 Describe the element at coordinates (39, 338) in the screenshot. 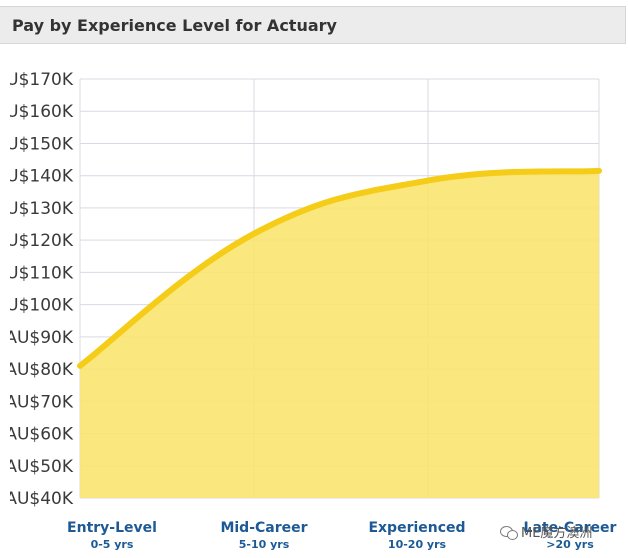

I see `y-tick-label-5: AU$90K` at that location.